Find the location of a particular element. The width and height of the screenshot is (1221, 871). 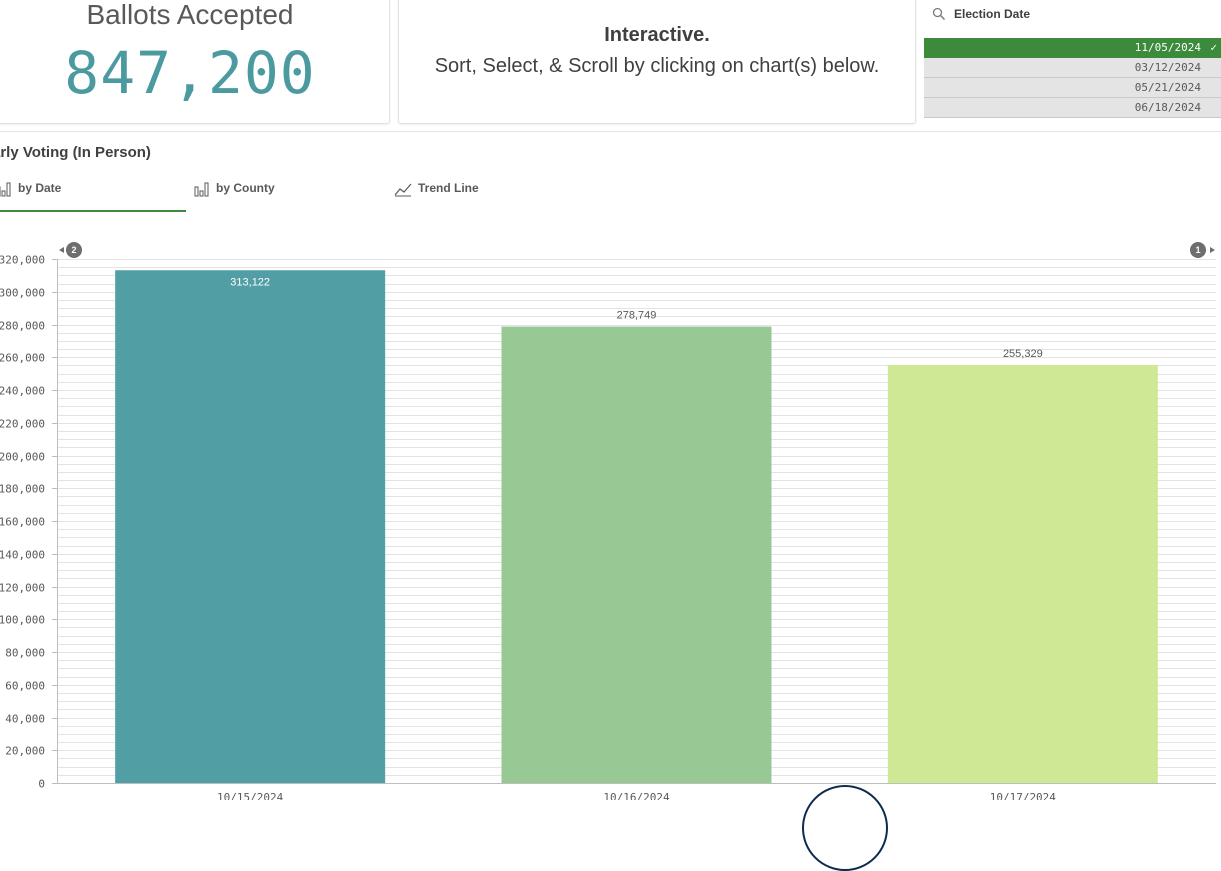

bar-value-labels: 313,122 278,749 255,329 is located at coordinates (636, 318).